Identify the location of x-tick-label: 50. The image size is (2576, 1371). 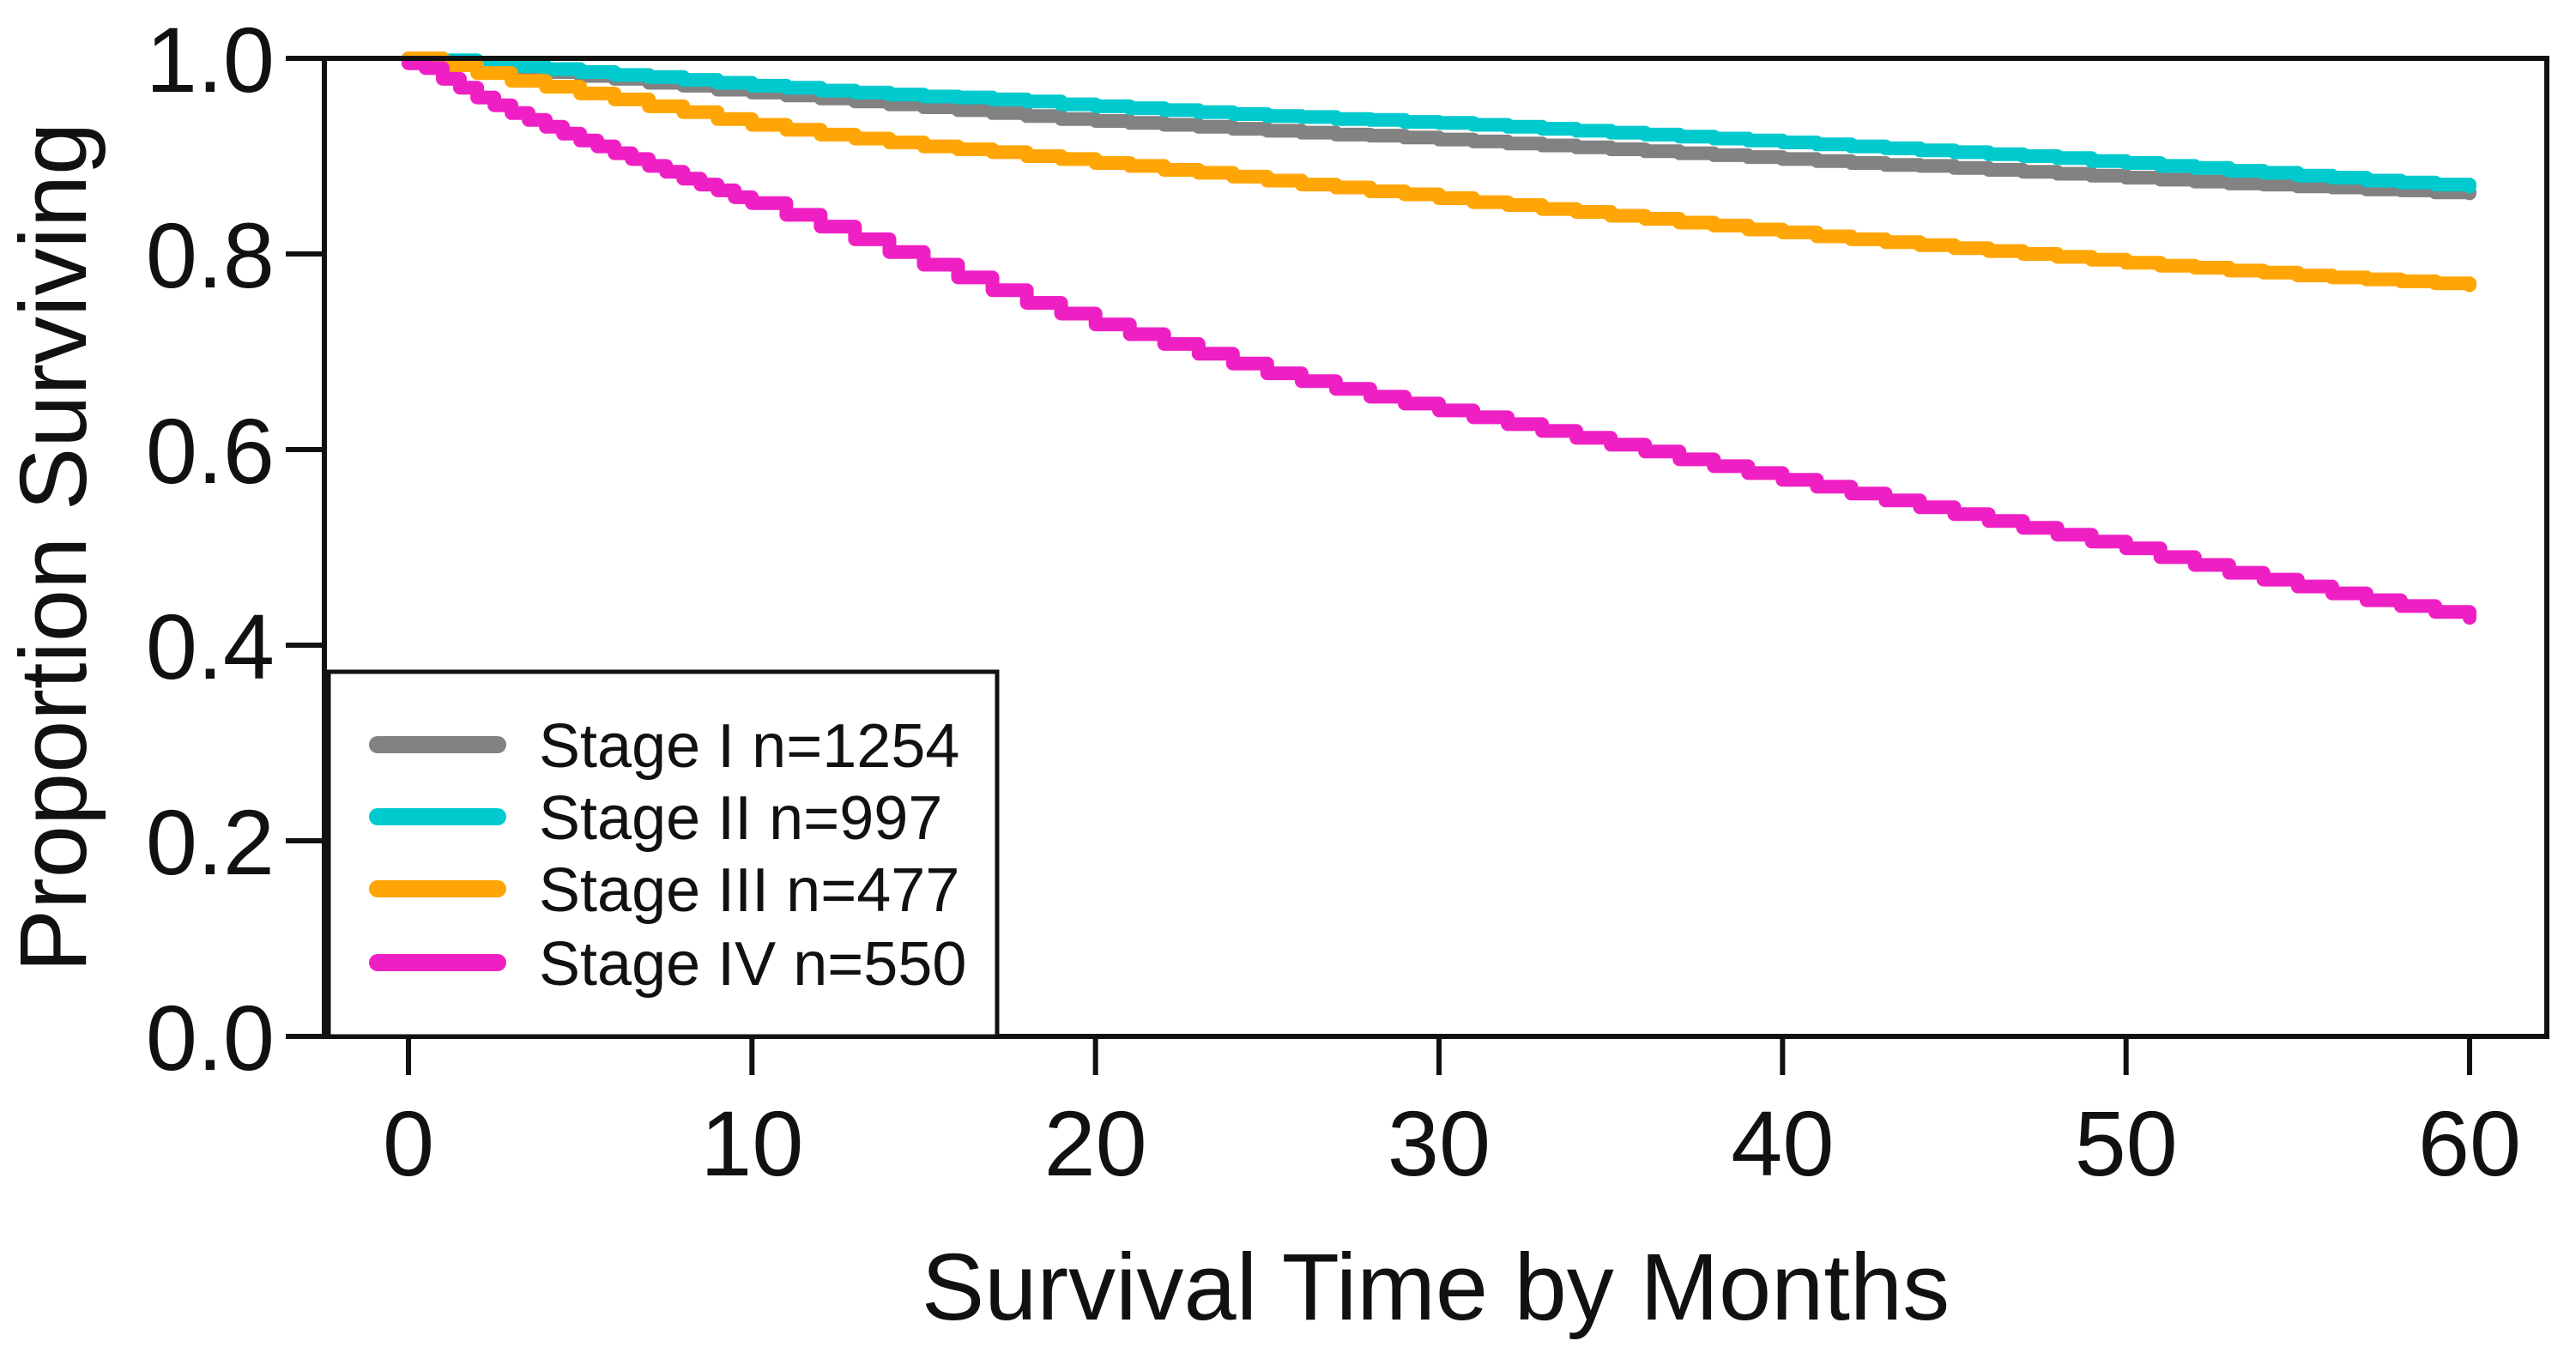
(2126, 1143).